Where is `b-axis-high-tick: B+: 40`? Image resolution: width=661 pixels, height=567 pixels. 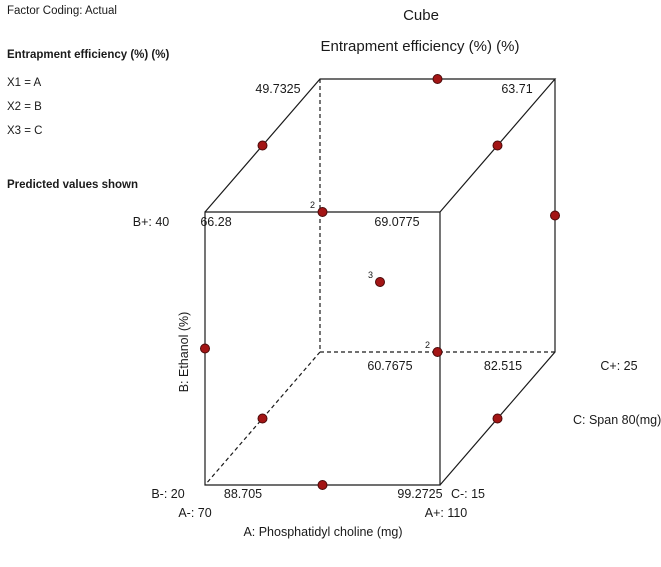
b-axis-high-tick: B+: 40 is located at coordinates (151, 222).